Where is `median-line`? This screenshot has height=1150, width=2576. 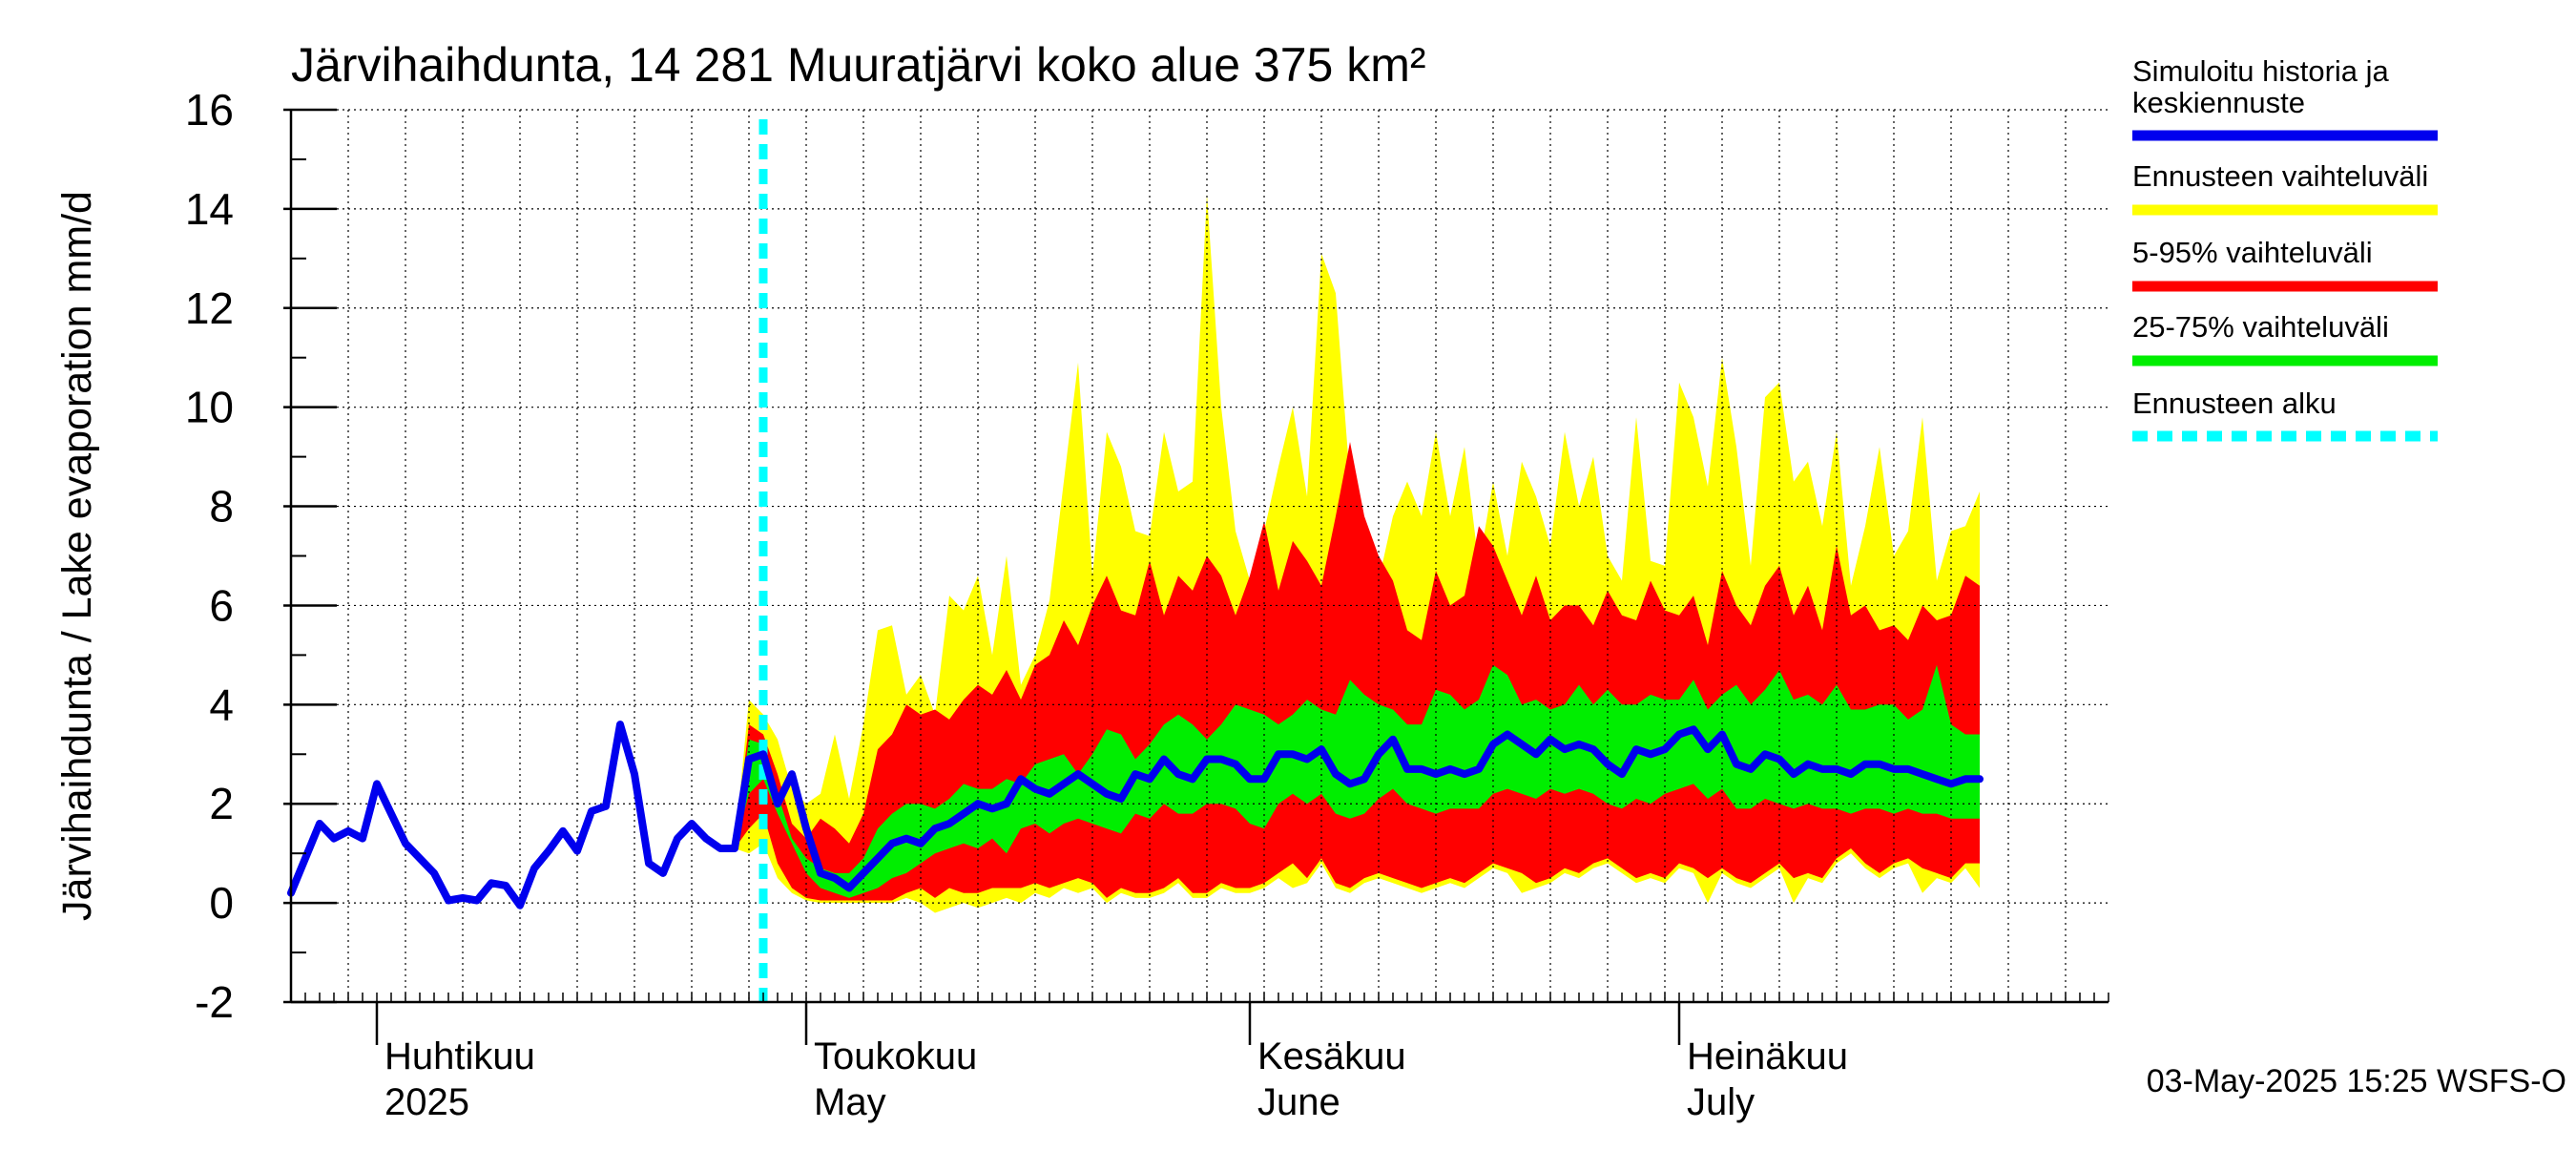
median-line is located at coordinates (1135, 815).